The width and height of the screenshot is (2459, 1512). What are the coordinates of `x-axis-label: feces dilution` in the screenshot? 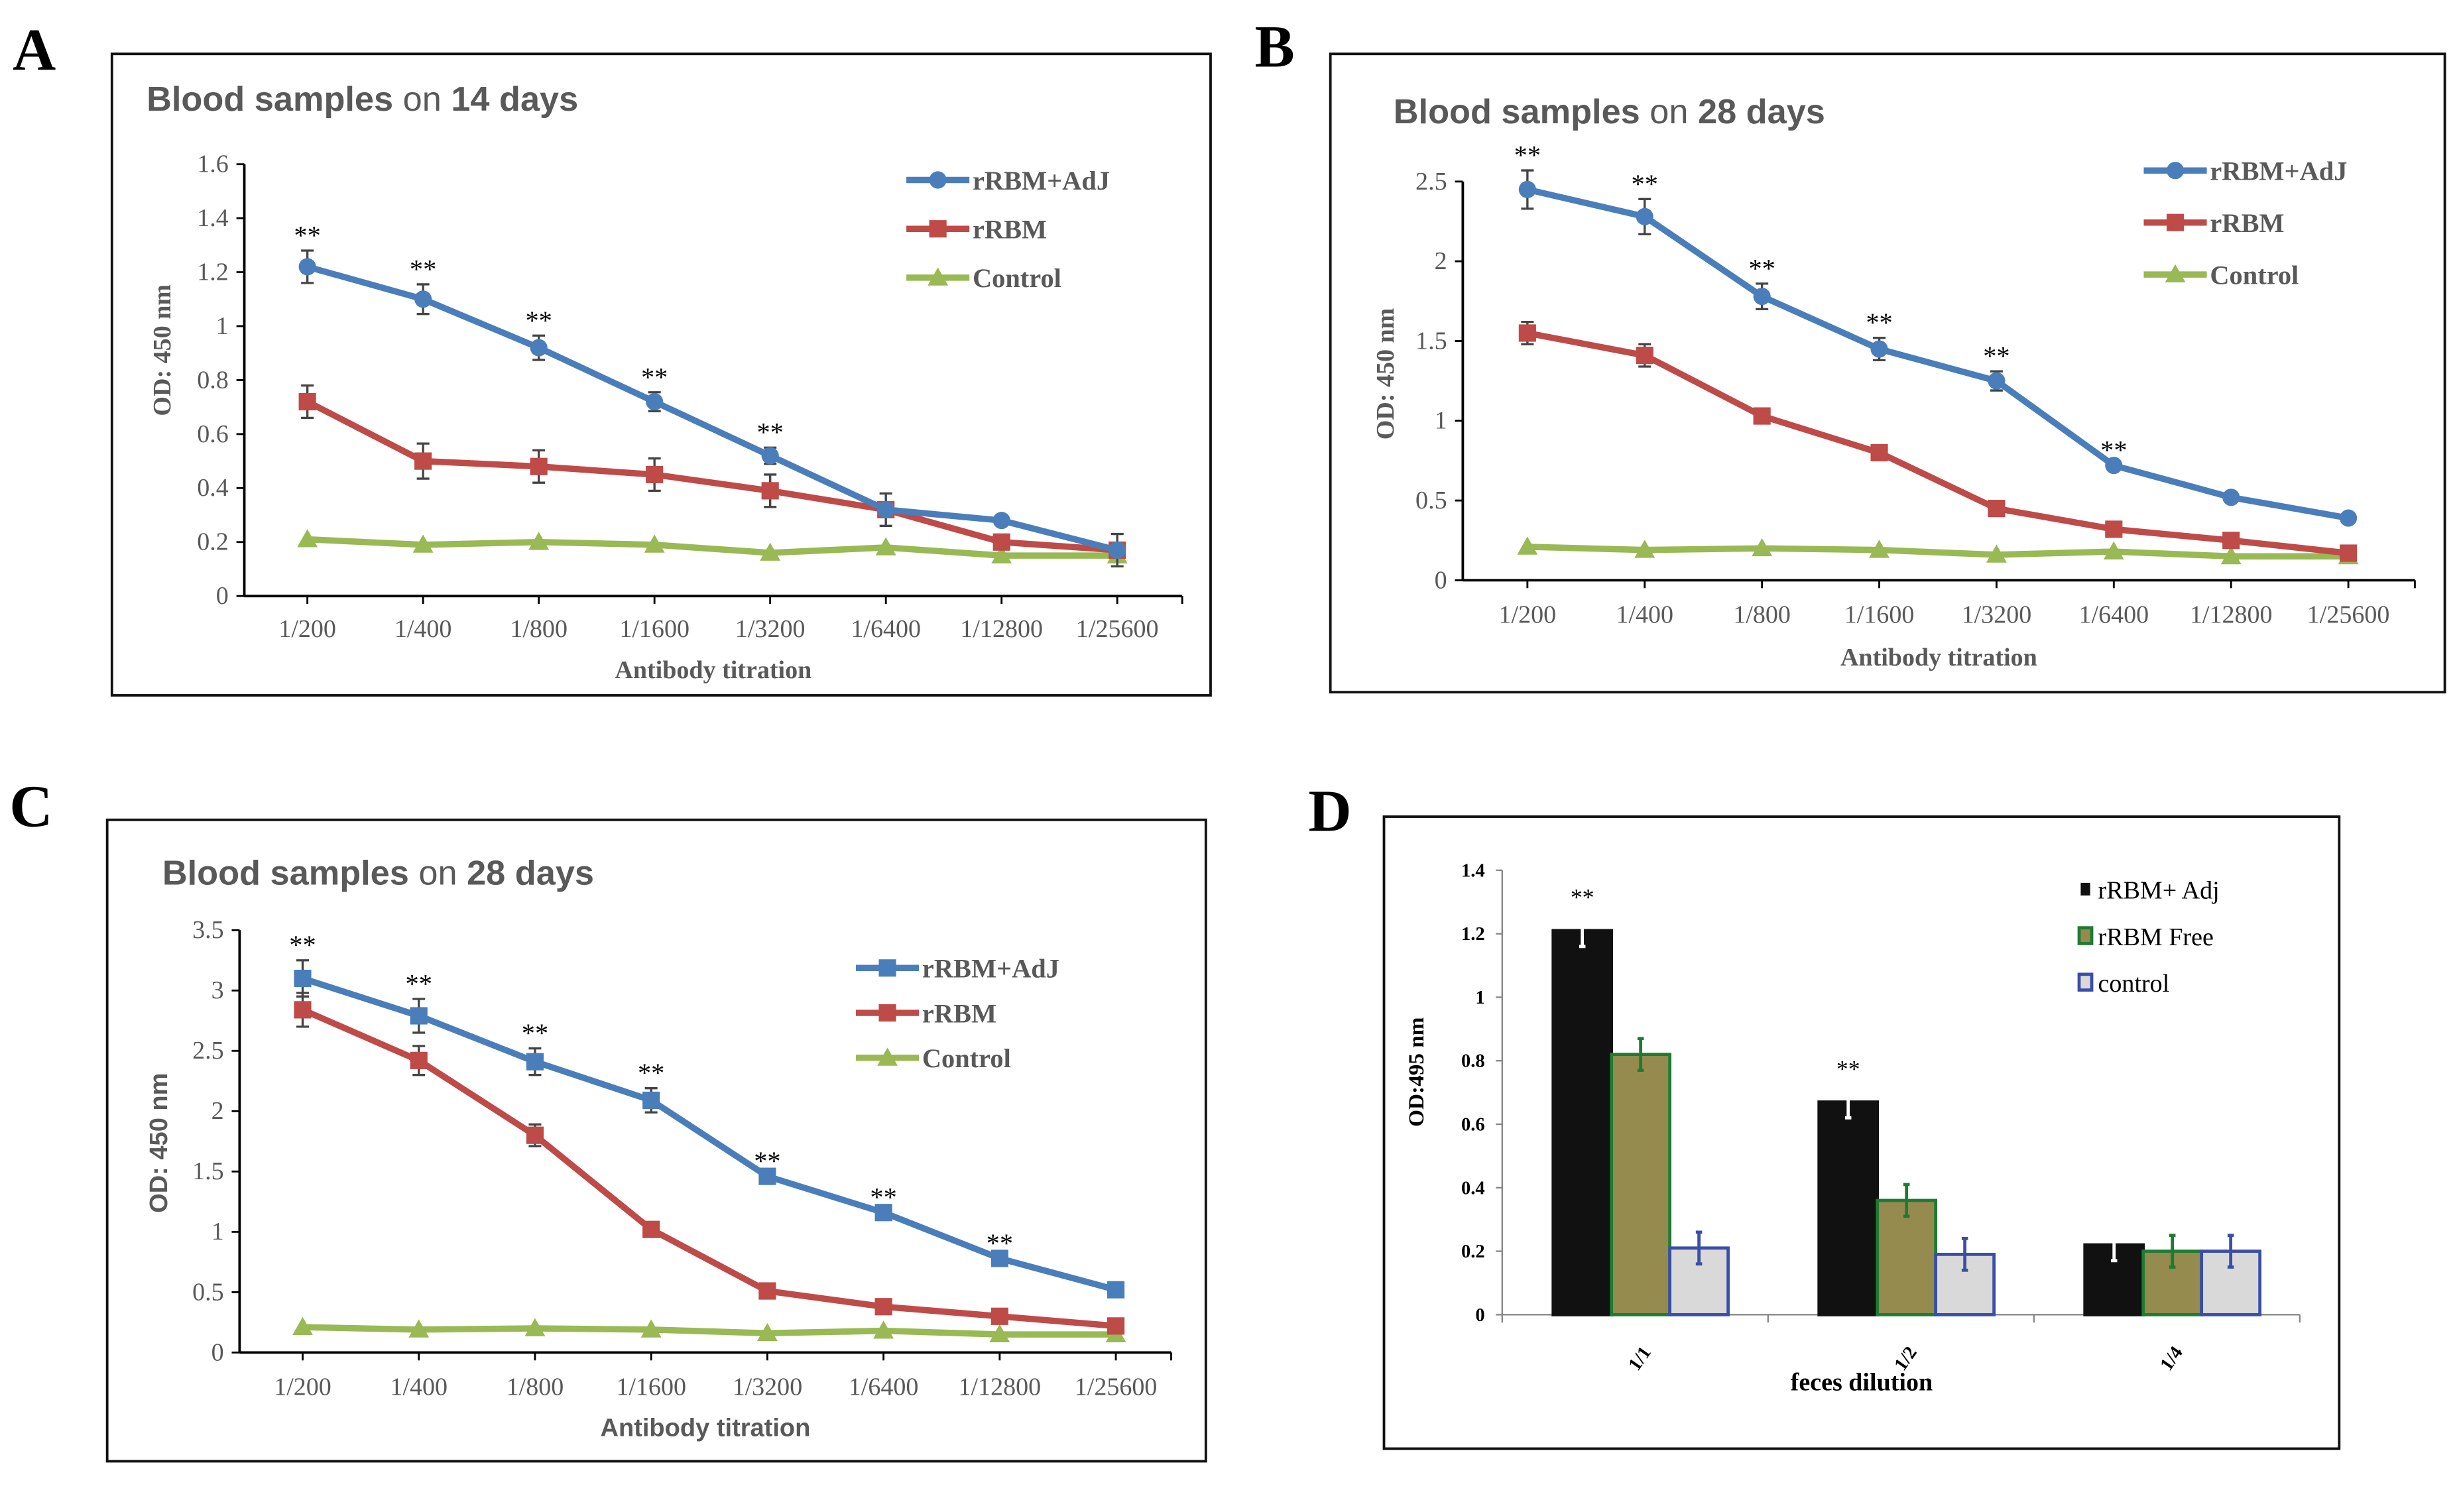 It's located at (1862, 1382).